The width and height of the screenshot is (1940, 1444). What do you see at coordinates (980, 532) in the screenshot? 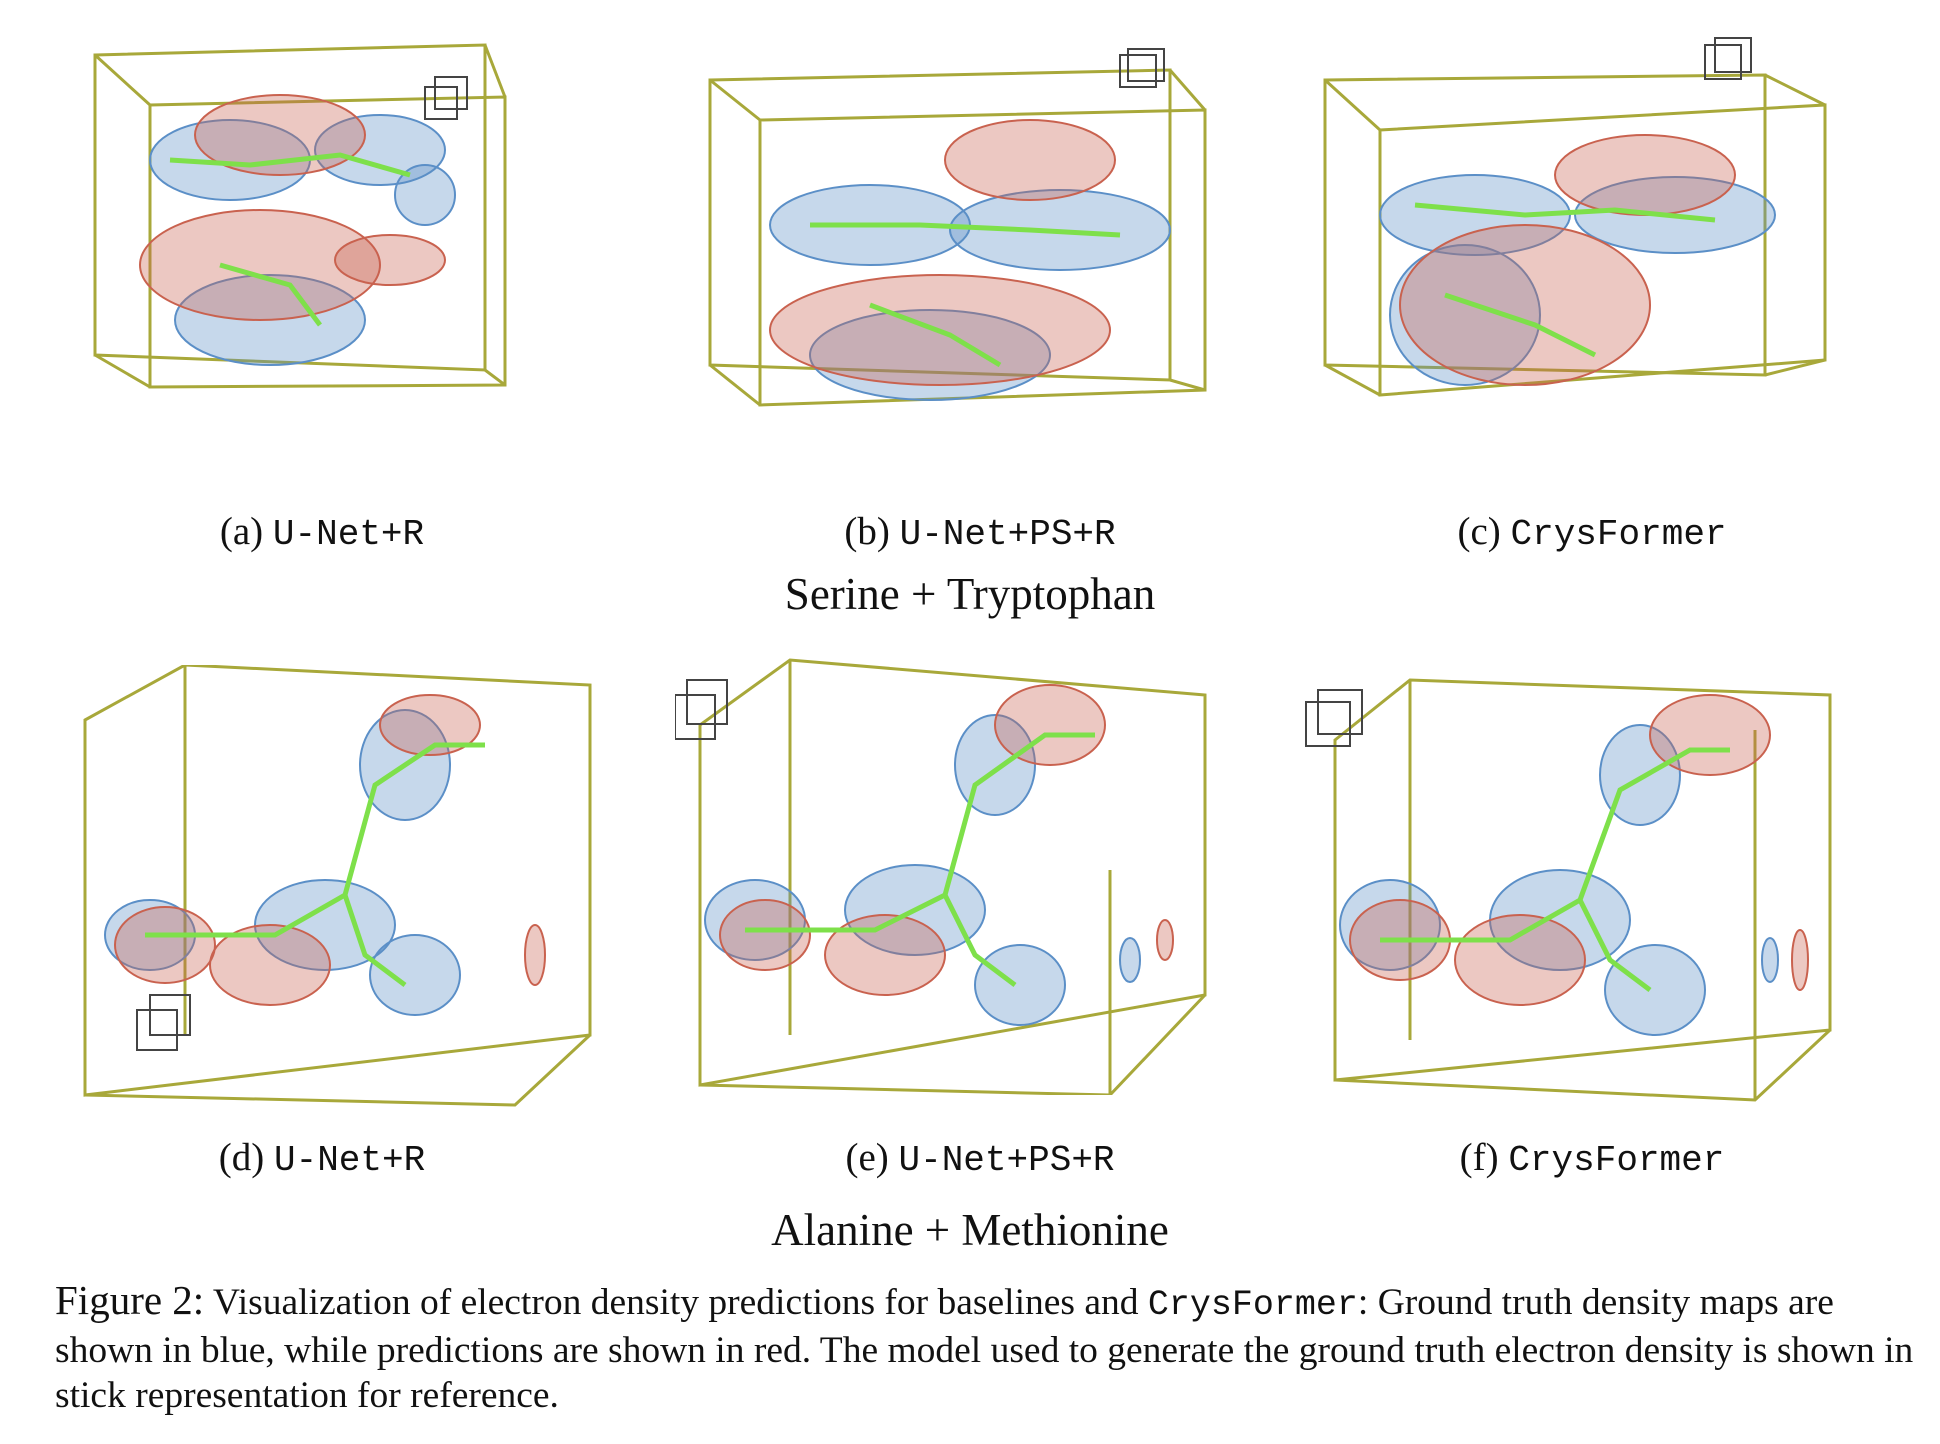
I see `caption-b: (b) U-Net+PS+R` at bounding box center [980, 532].